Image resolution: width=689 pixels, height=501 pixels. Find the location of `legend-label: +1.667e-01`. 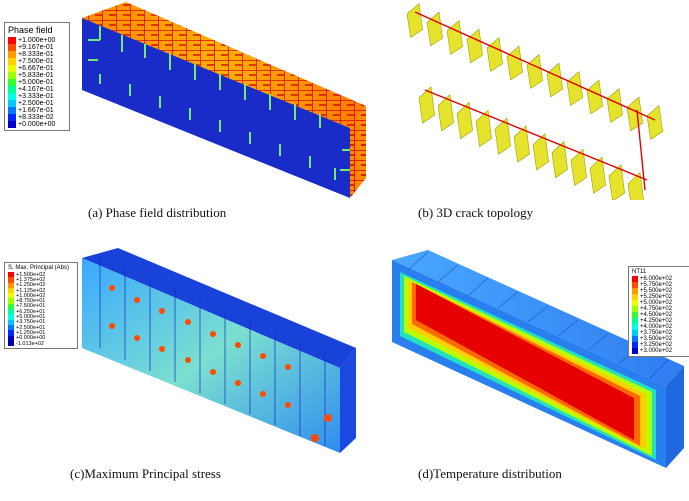

legend-label: +1.667e-01 is located at coordinates (36, 110).